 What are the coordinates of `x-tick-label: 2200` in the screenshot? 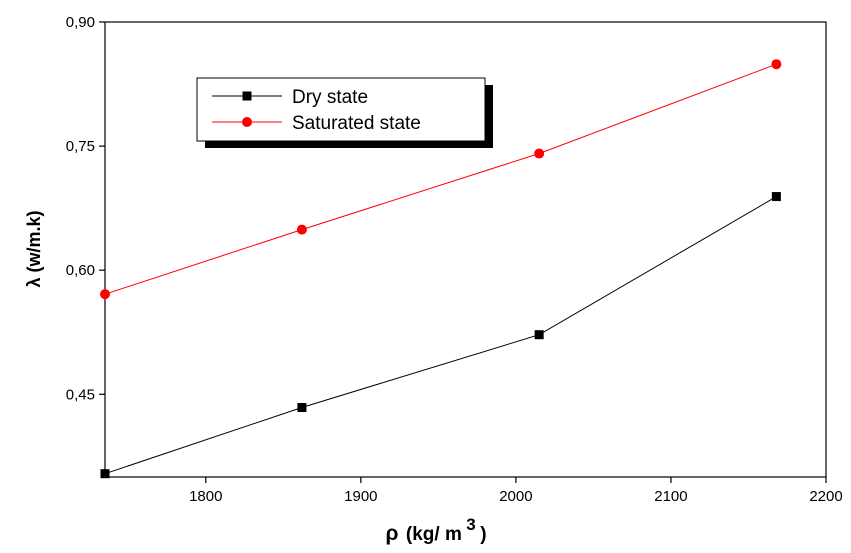 It's located at (825, 496).